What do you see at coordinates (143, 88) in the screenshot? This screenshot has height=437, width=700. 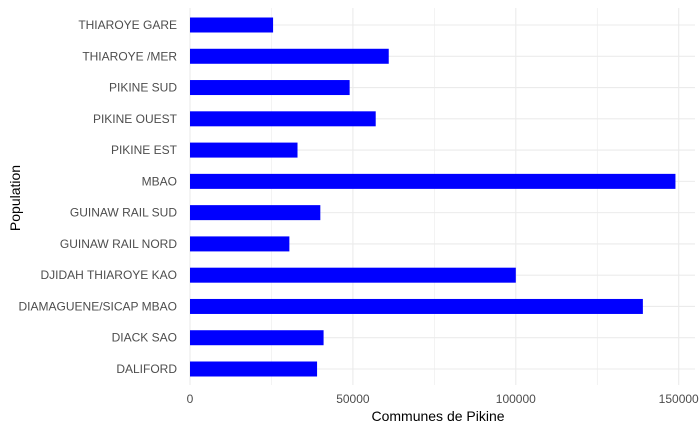 I see `y-tick-label: PIKINE SUD` at bounding box center [143, 88].